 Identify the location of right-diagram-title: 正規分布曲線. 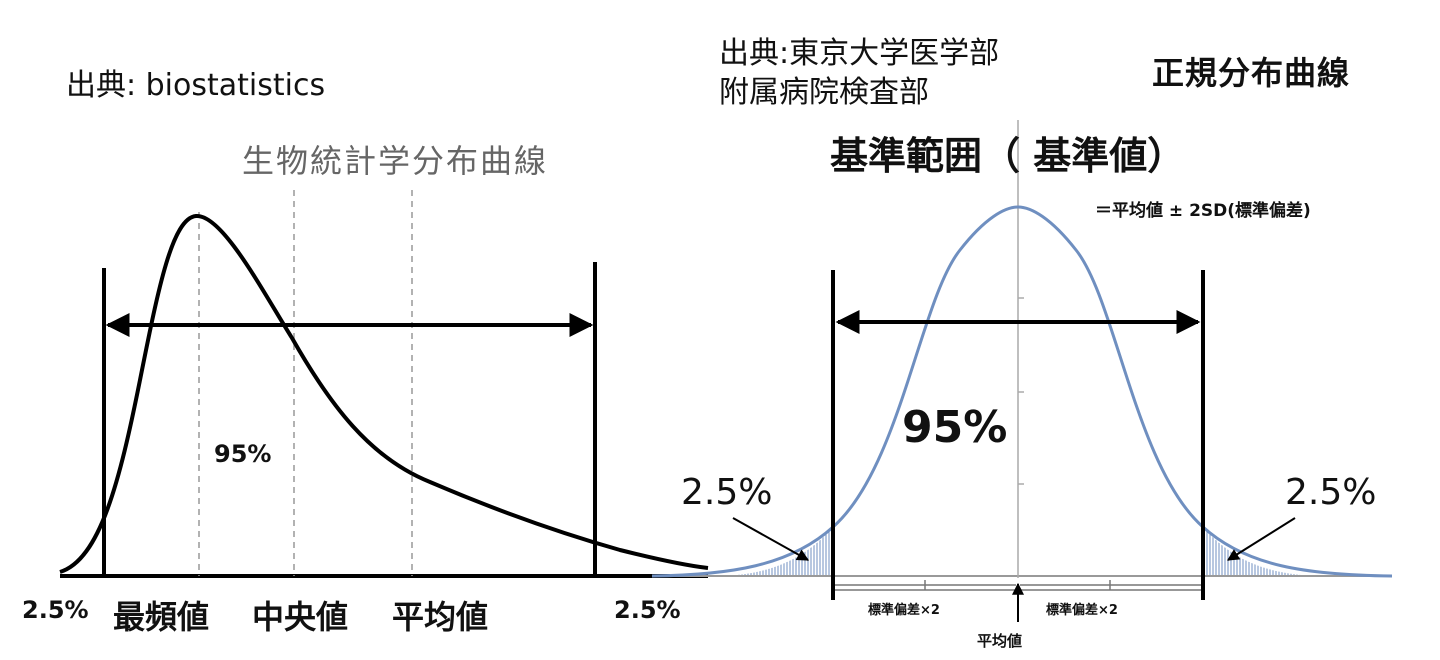
(1251, 73).